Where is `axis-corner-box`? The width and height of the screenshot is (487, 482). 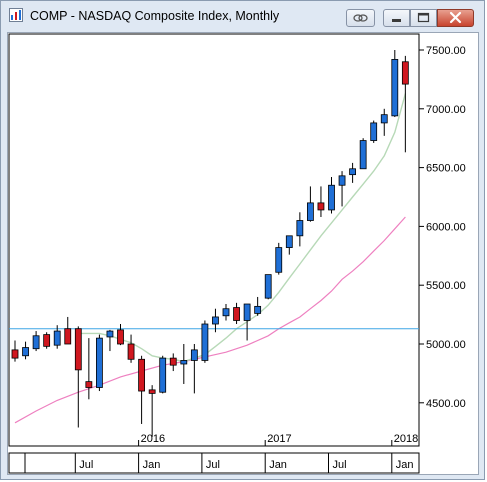 axis-corner-box is located at coordinates (17, 463).